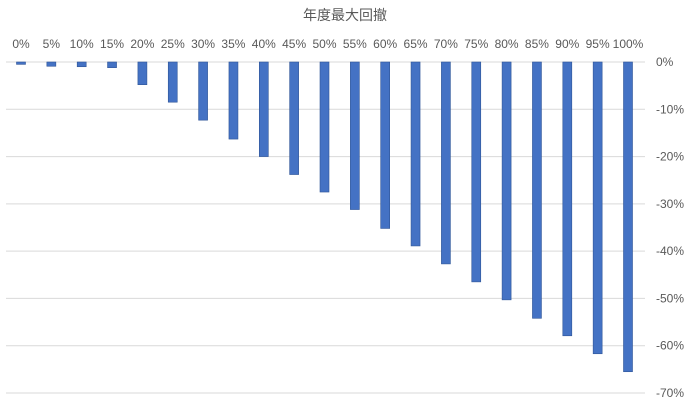 The width and height of the screenshot is (692, 407). What do you see at coordinates (112, 44) in the screenshot?
I see `x-tick-label: 15%` at bounding box center [112, 44].